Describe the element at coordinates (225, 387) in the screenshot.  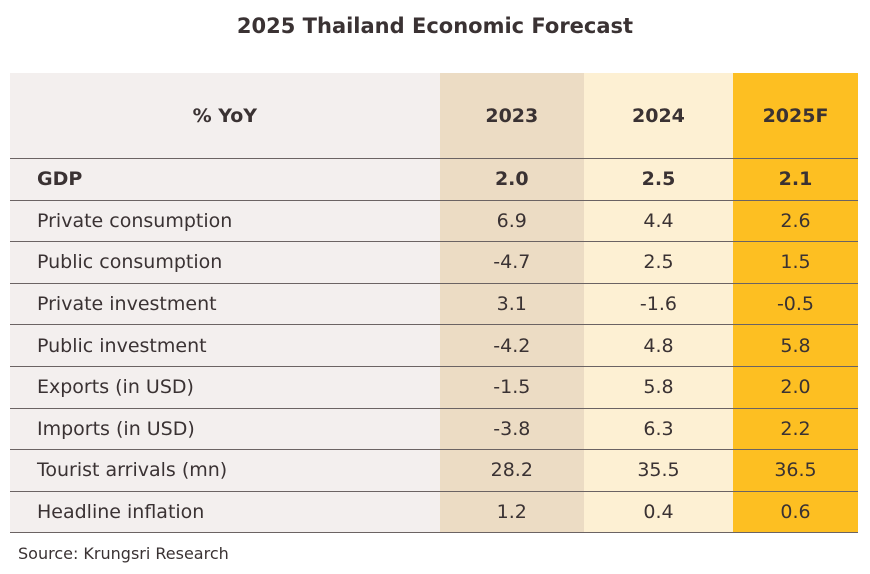
I see `row-label: Exports (in USD)` at that location.